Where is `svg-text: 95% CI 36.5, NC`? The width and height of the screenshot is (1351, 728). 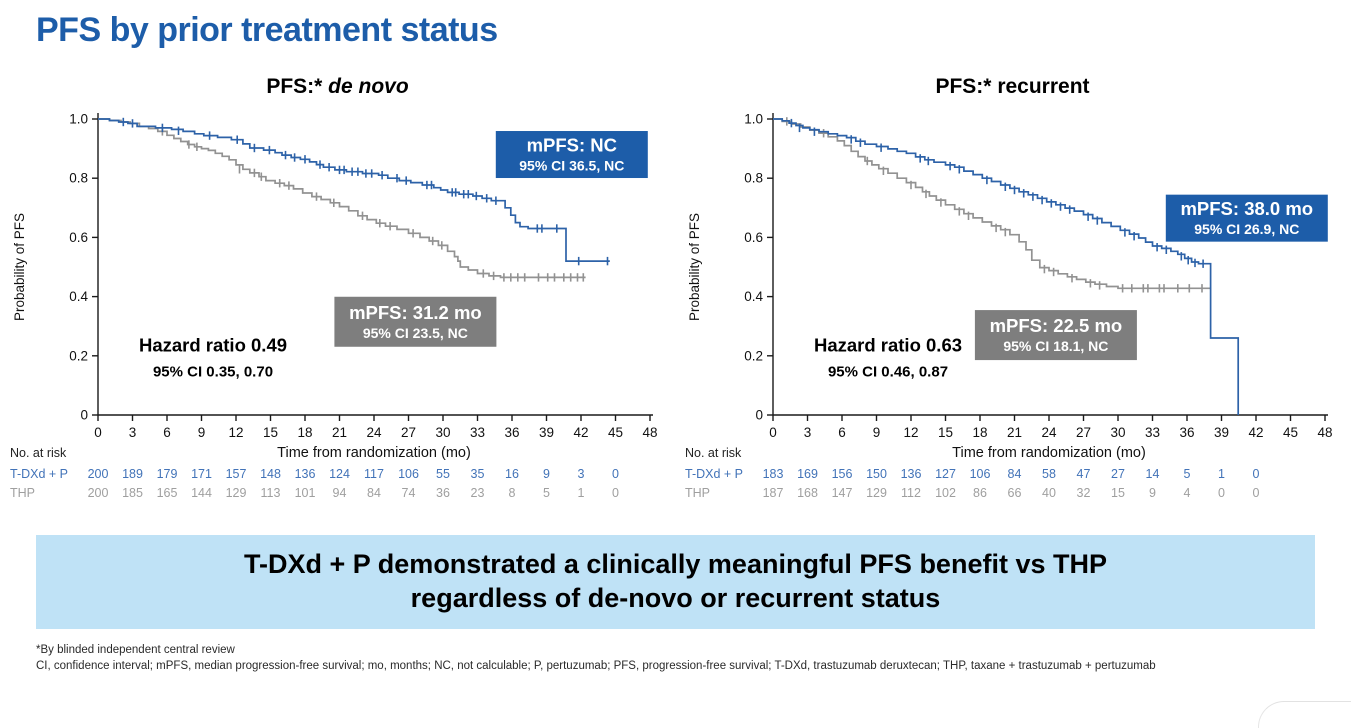 svg-text: 95% CI 36.5, NC is located at coordinates (571, 166).